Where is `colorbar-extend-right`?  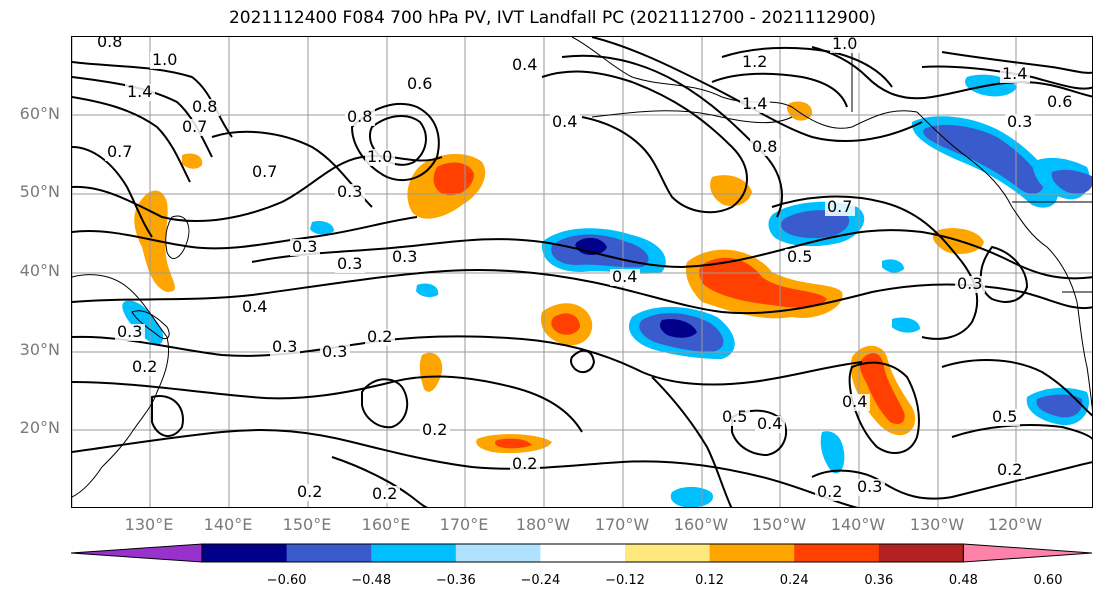
colorbar-extend-right is located at coordinates (1027, 553).